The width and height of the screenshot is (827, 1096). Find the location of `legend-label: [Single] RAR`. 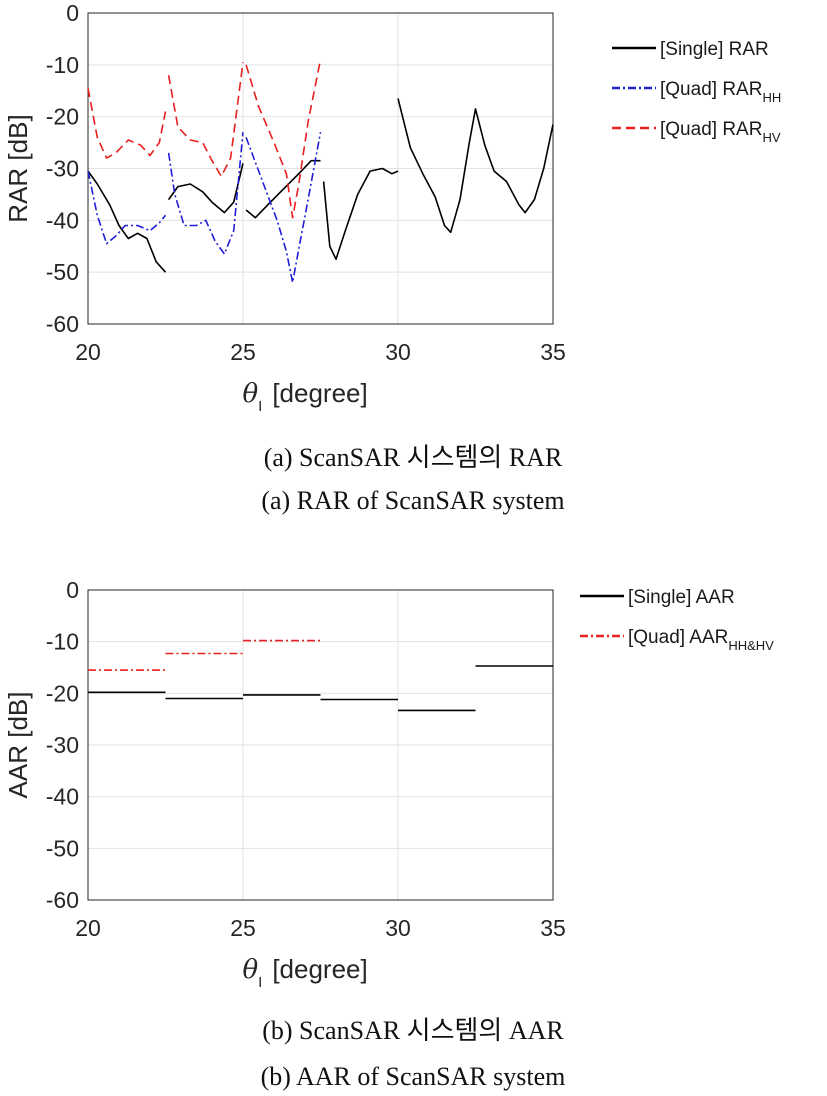

legend-label: [Single] RAR is located at coordinates (714, 49).